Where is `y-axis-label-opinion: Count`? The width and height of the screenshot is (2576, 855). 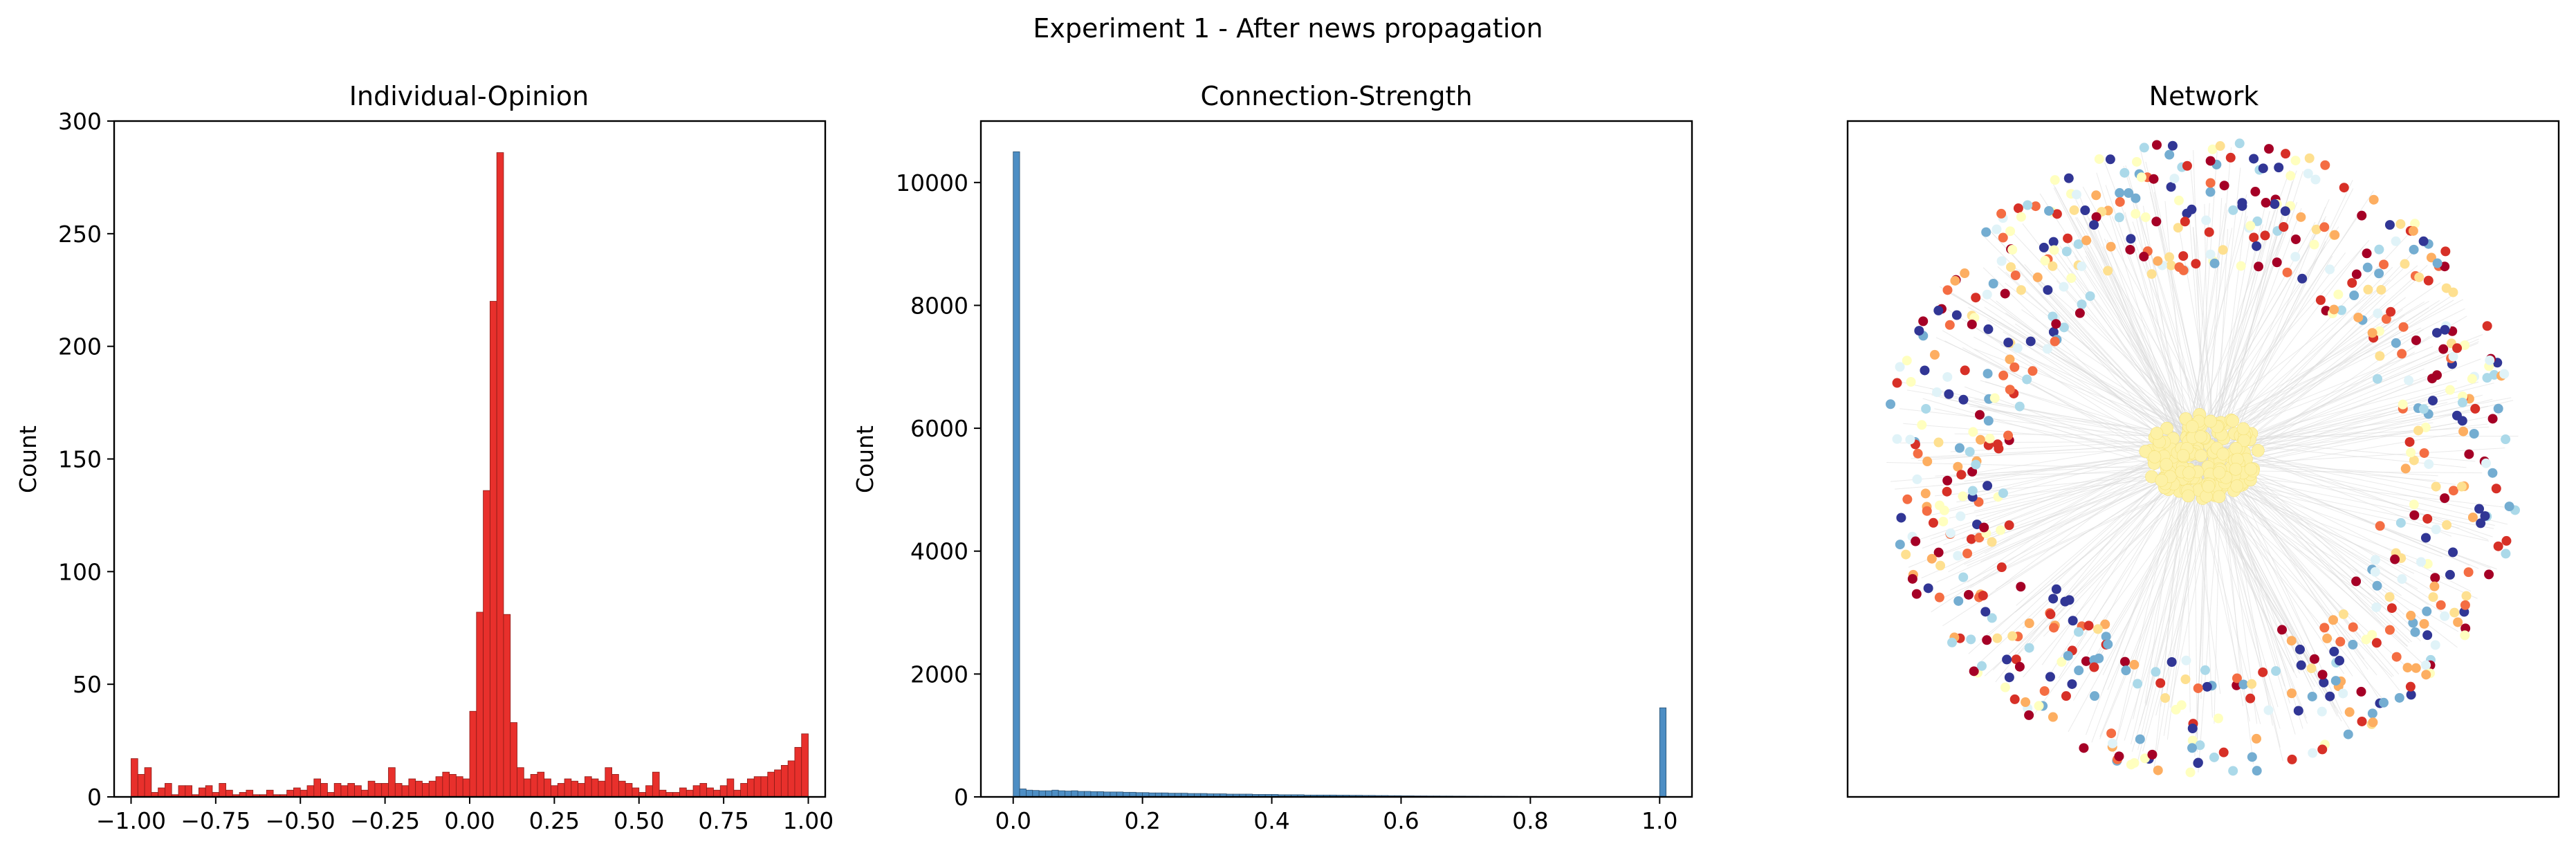
y-axis-label-opinion: Count is located at coordinates (28, 459).